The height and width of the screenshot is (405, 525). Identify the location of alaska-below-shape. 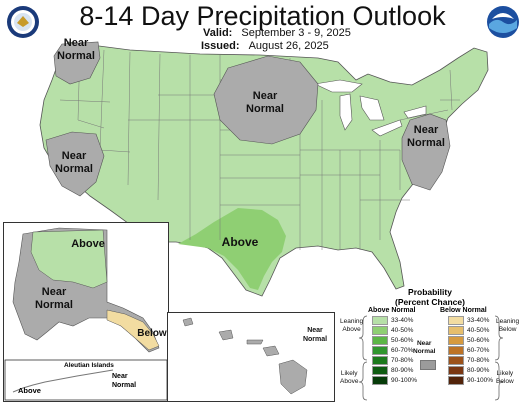
(133, 330).